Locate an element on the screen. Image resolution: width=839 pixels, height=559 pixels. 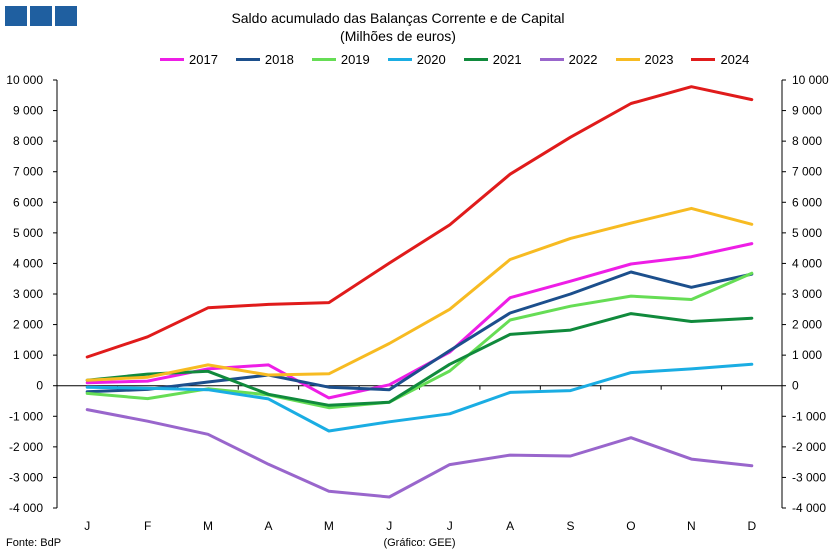
legend-item-2017: 2017 is located at coordinates (189, 59).